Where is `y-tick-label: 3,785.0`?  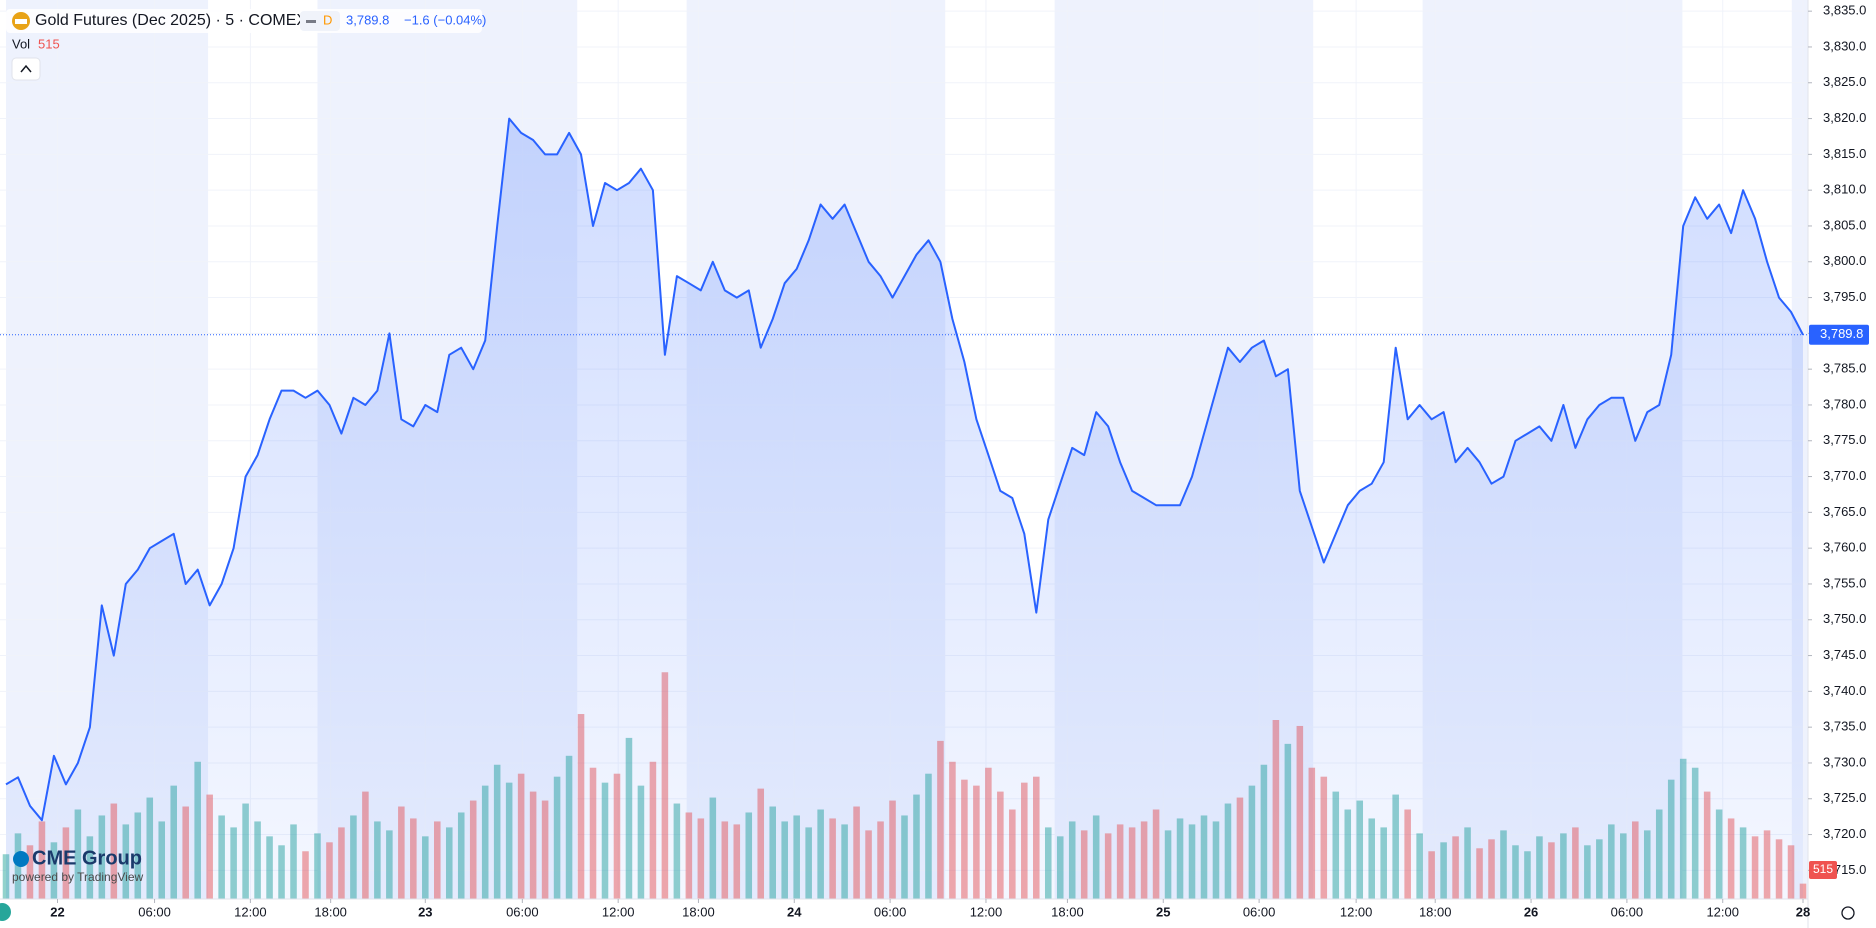
y-tick-label: 3,785.0 is located at coordinates (1844, 368).